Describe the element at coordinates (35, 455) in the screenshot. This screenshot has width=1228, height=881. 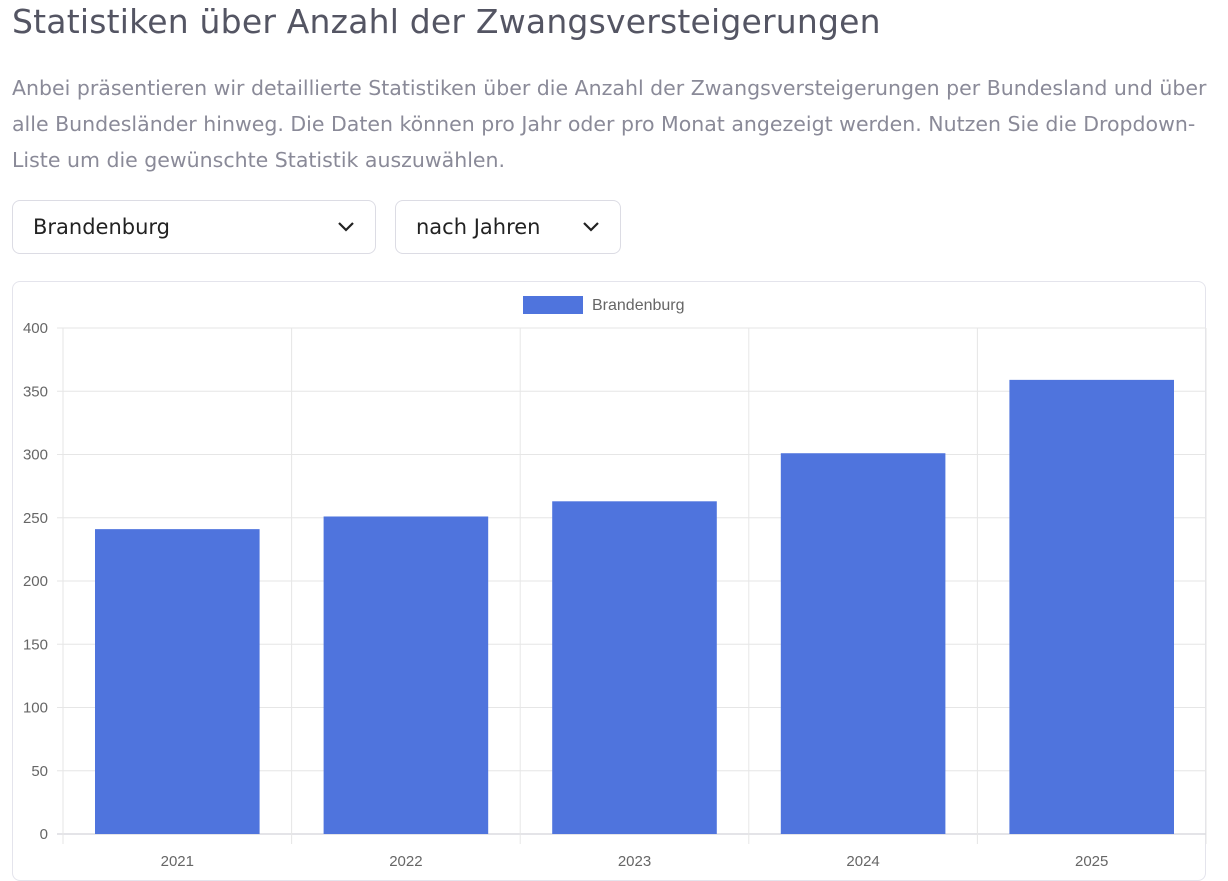
I see `y-tick-label: 300` at that location.